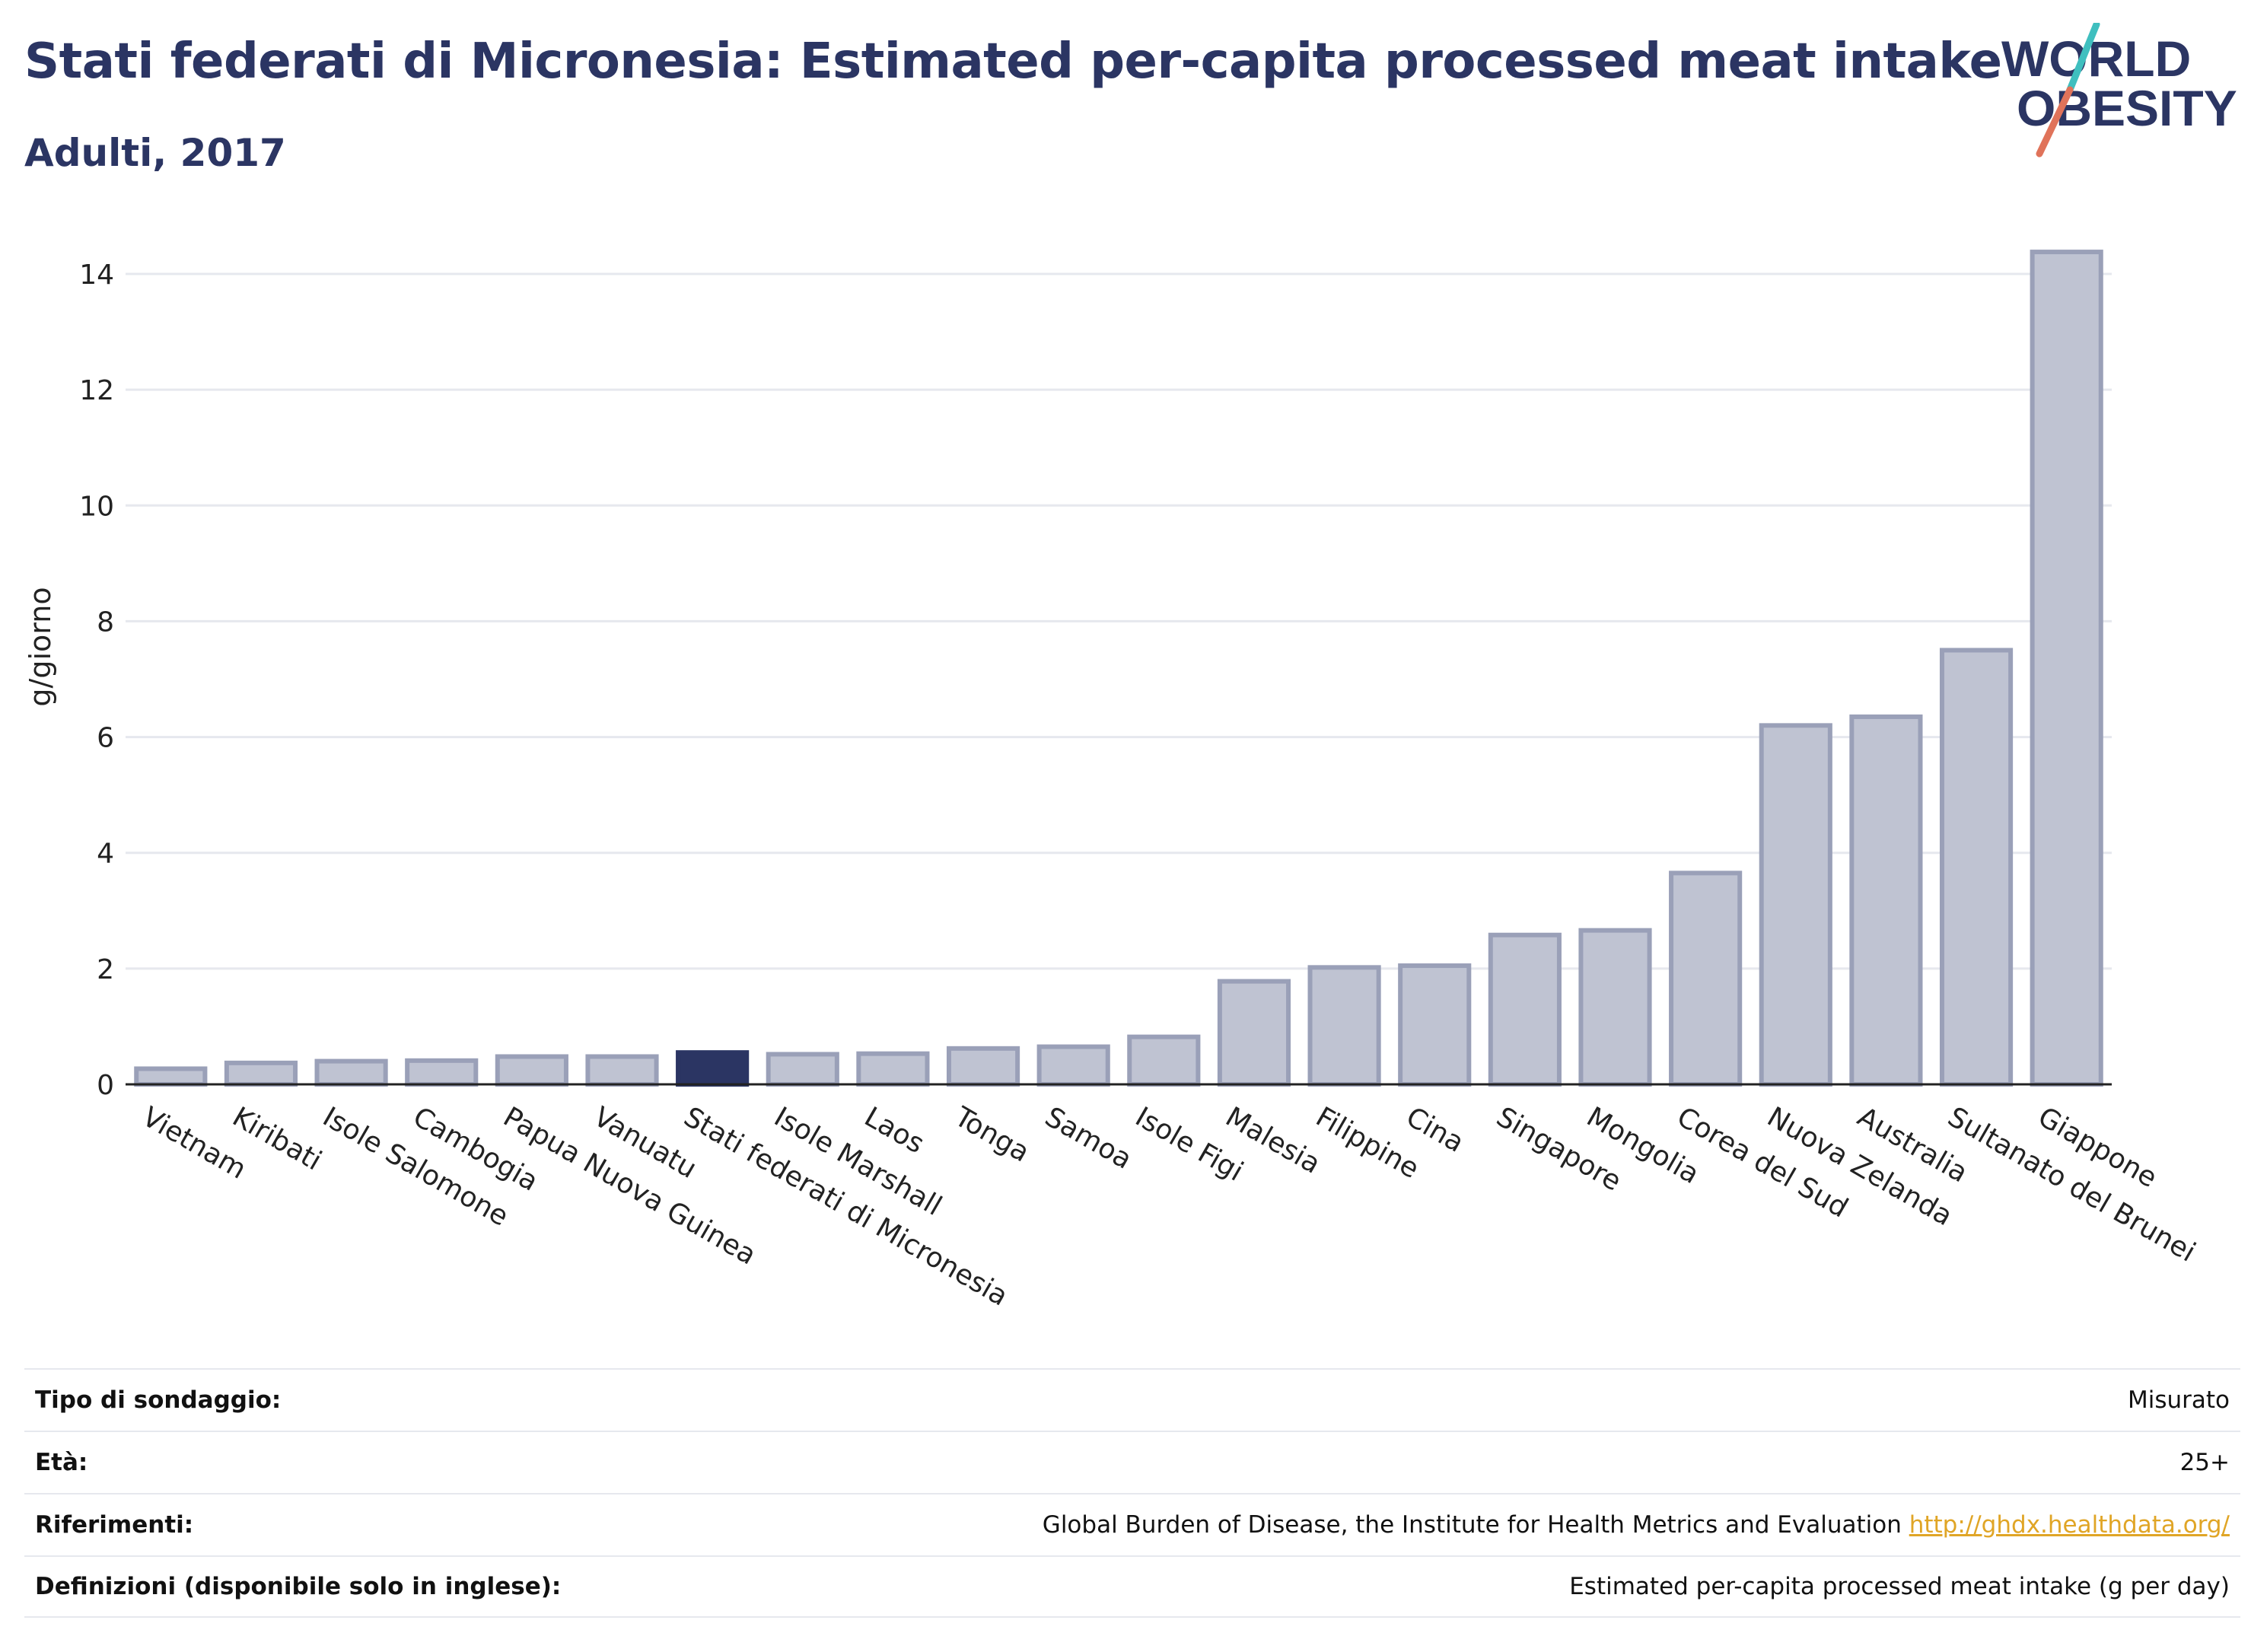  What do you see at coordinates (1254, 1033) in the screenshot?
I see `bar-malesia` at bounding box center [1254, 1033].